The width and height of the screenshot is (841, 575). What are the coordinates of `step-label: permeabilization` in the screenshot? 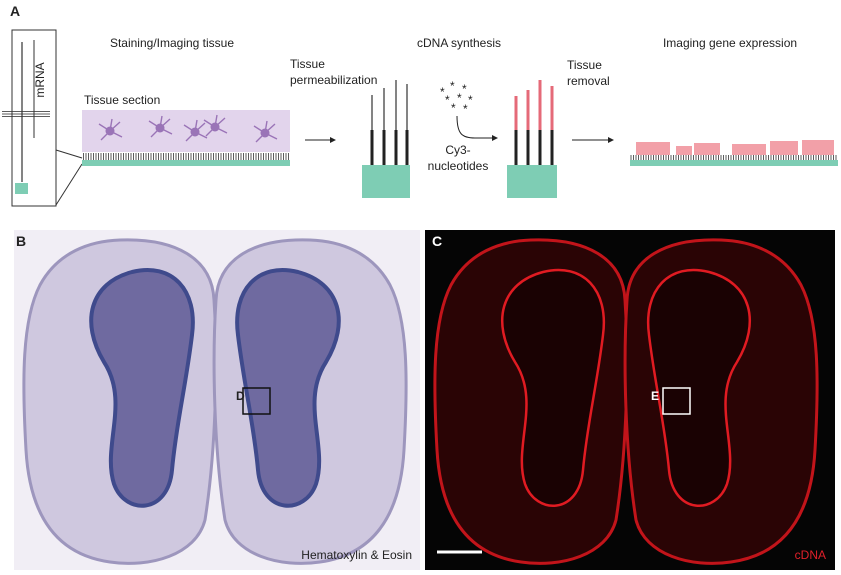 It's located at (333, 80).